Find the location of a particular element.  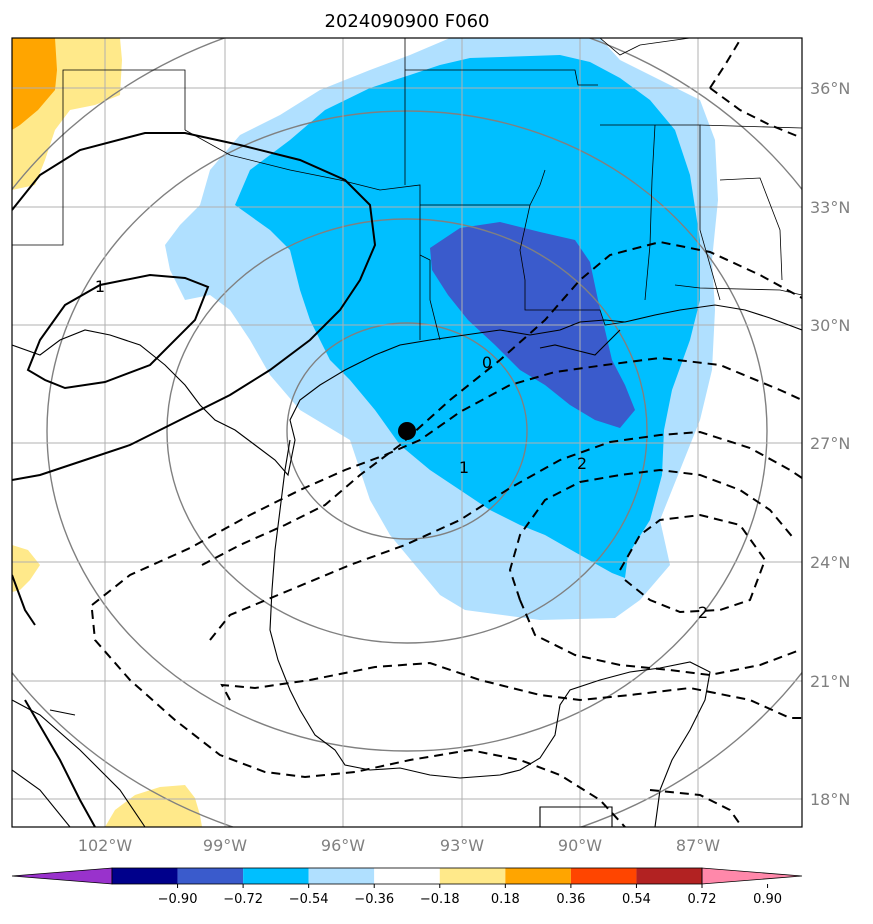

fill-yellow-west is located at coordinates (26, 568).